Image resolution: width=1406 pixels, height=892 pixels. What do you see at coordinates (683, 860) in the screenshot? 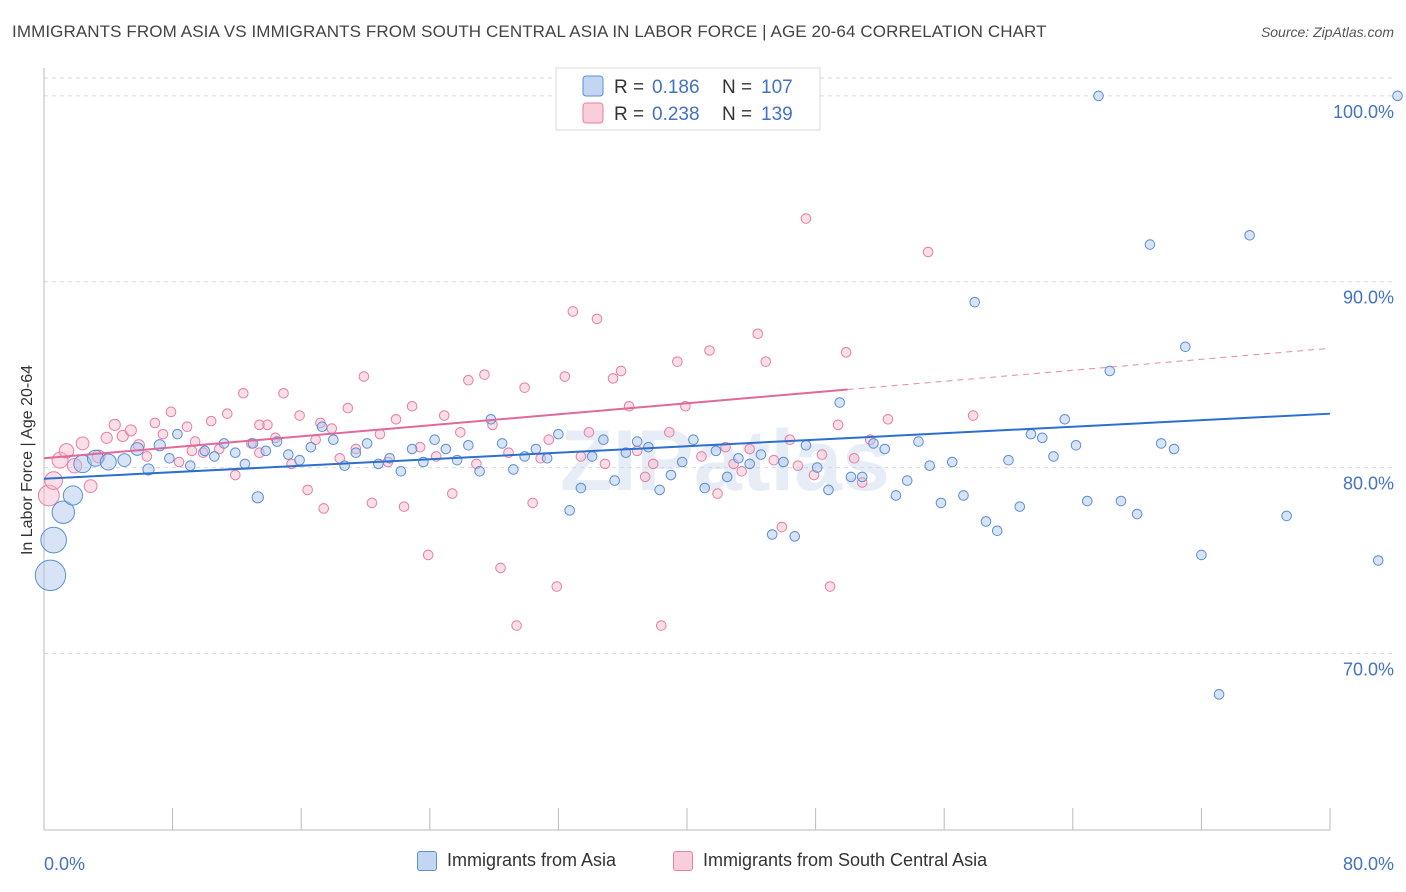
I see `bottom-legend-swatch-sca` at bounding box center [683, 860].